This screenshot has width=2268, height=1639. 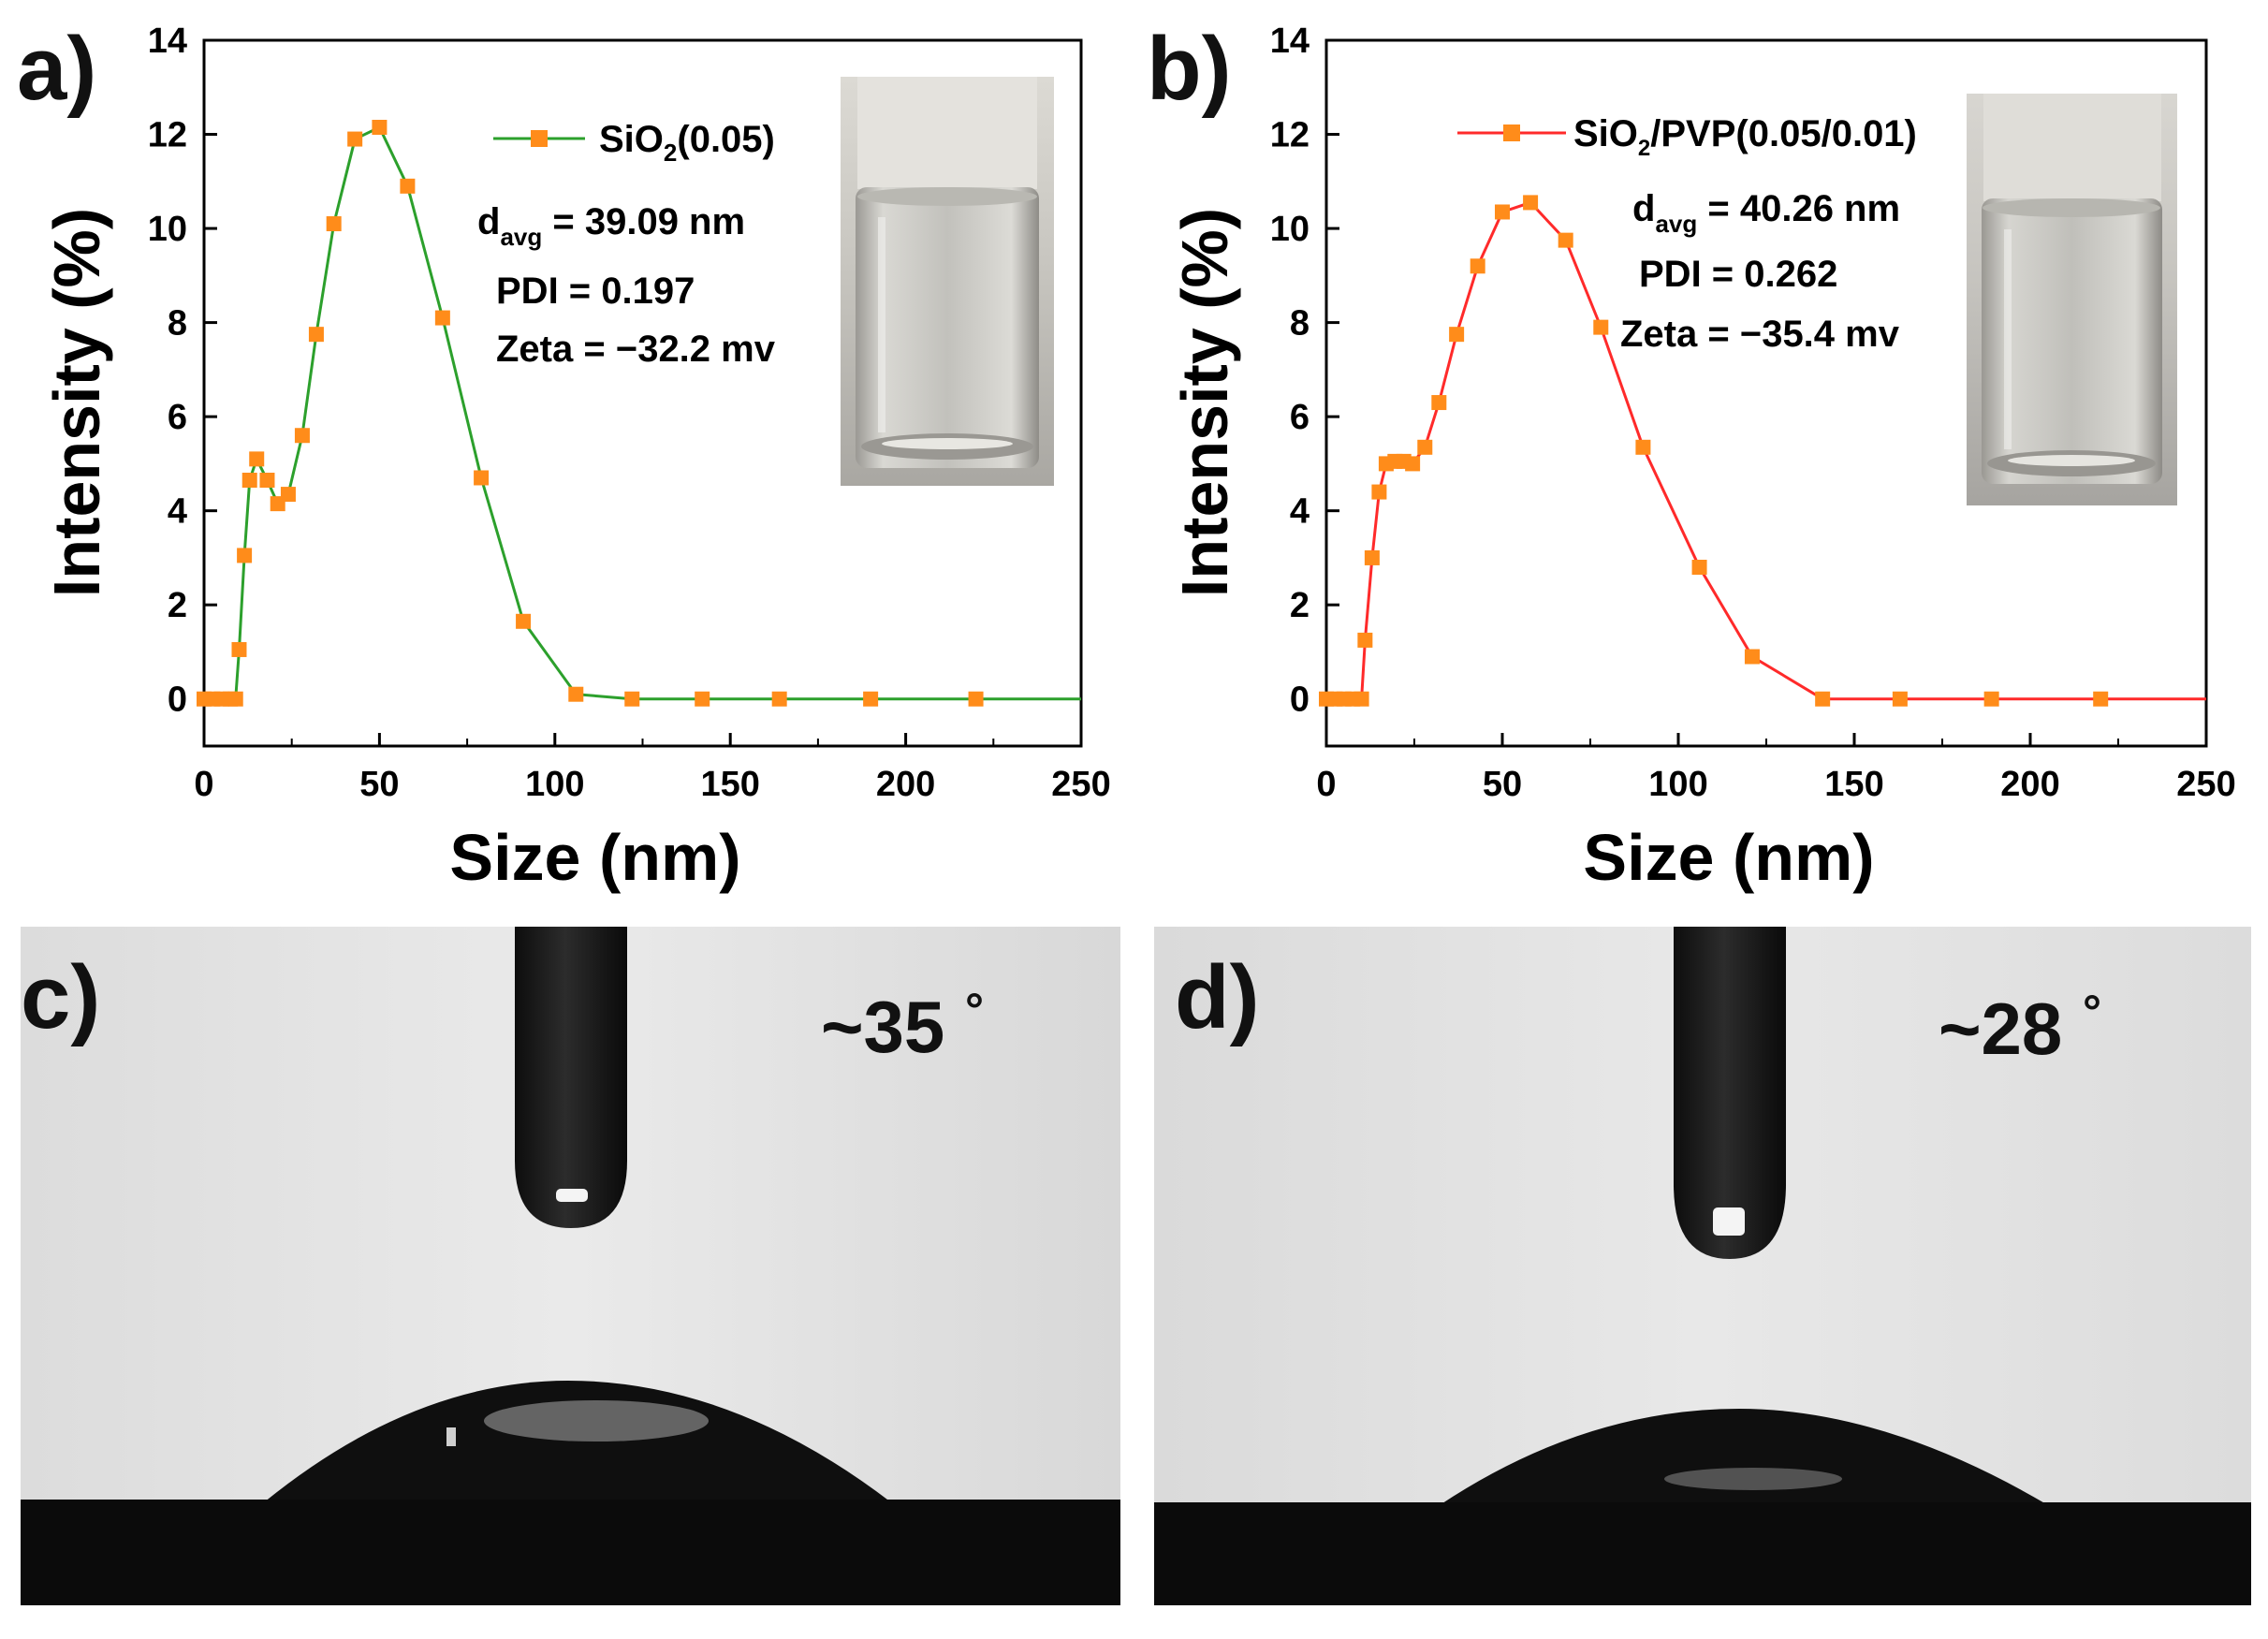 What do you see at coordinates (883, 1027) in the screenshot?
I see `contact-angle-value-c: ~35` at bounding box center [883, 1027].